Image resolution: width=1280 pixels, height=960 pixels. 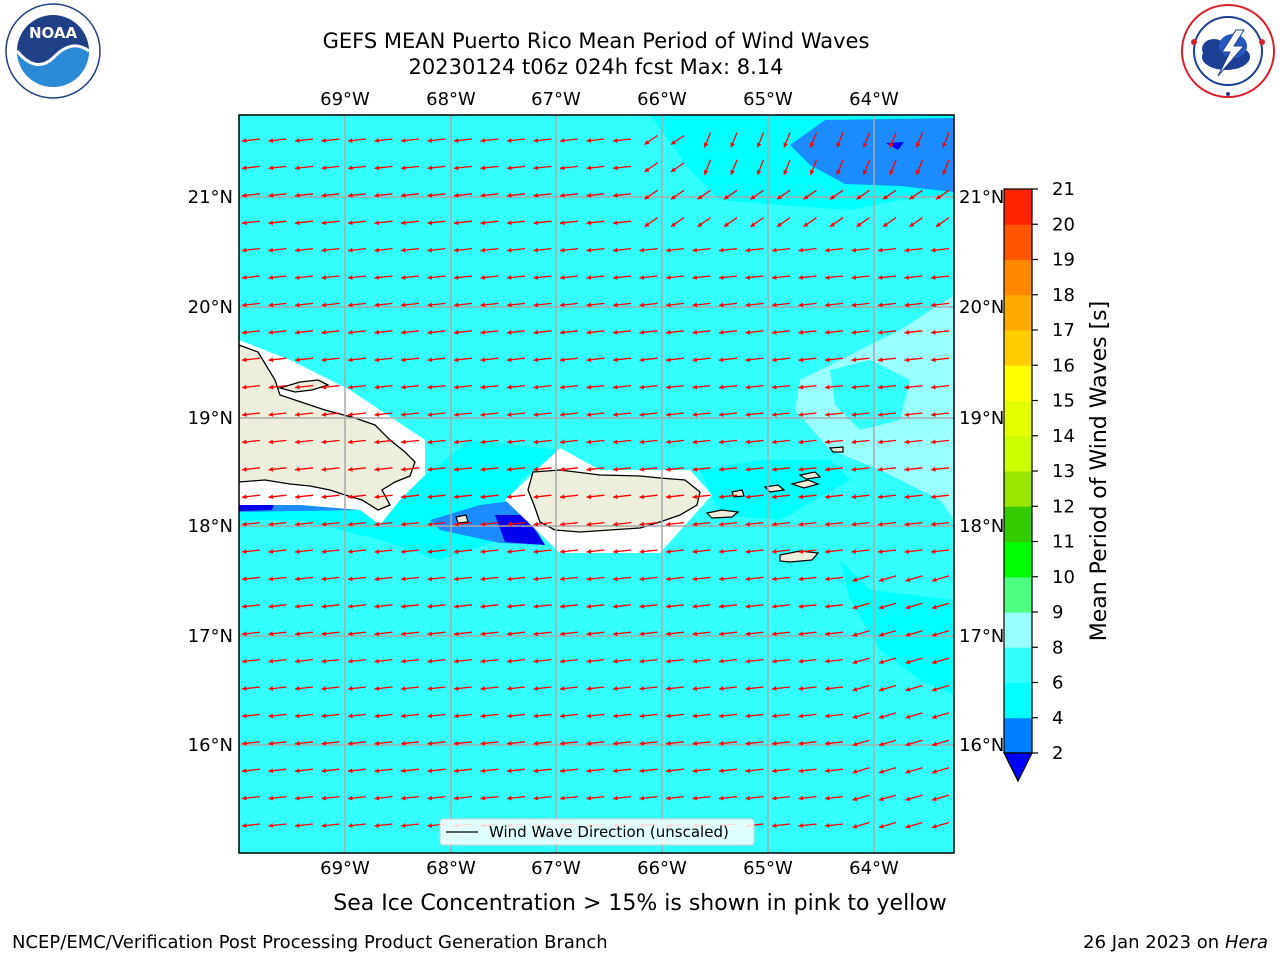 What do you see at coordinates (1175, 942) in the screenshot?
I see `footer-date: 26 Jan 2023 on Hera` at bounding box center [1175, 942].